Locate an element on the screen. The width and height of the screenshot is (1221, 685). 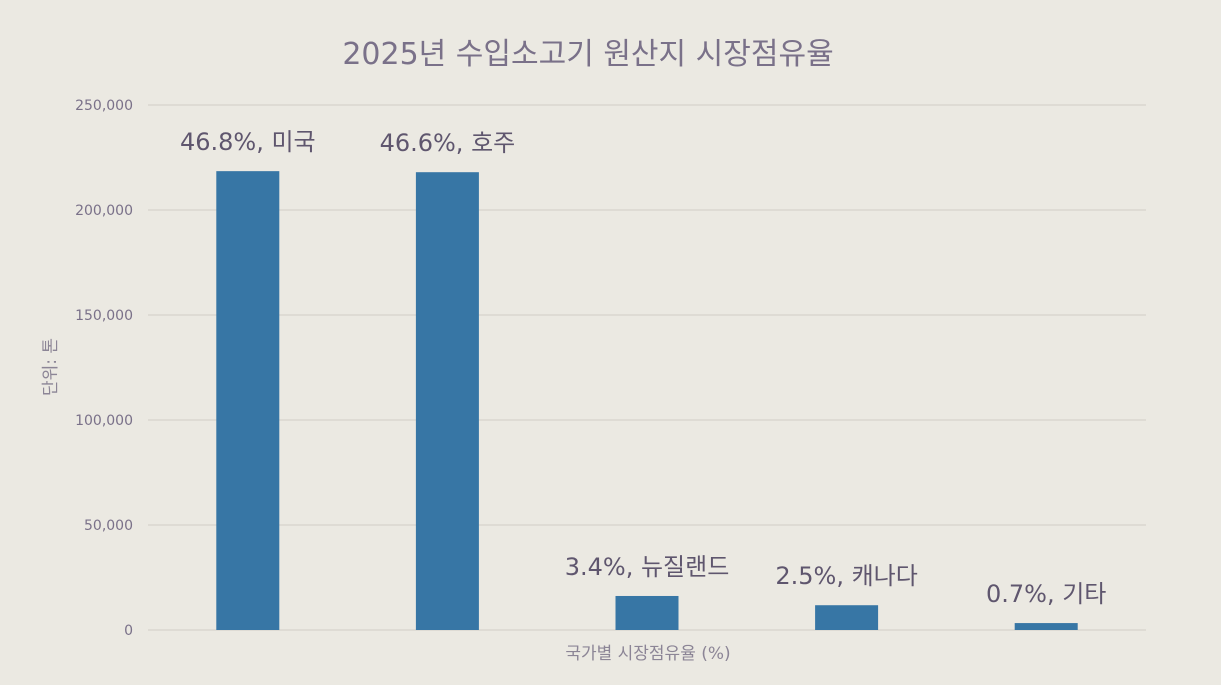
y-tick-label: 150,000 is located at coordinates (104, 316).